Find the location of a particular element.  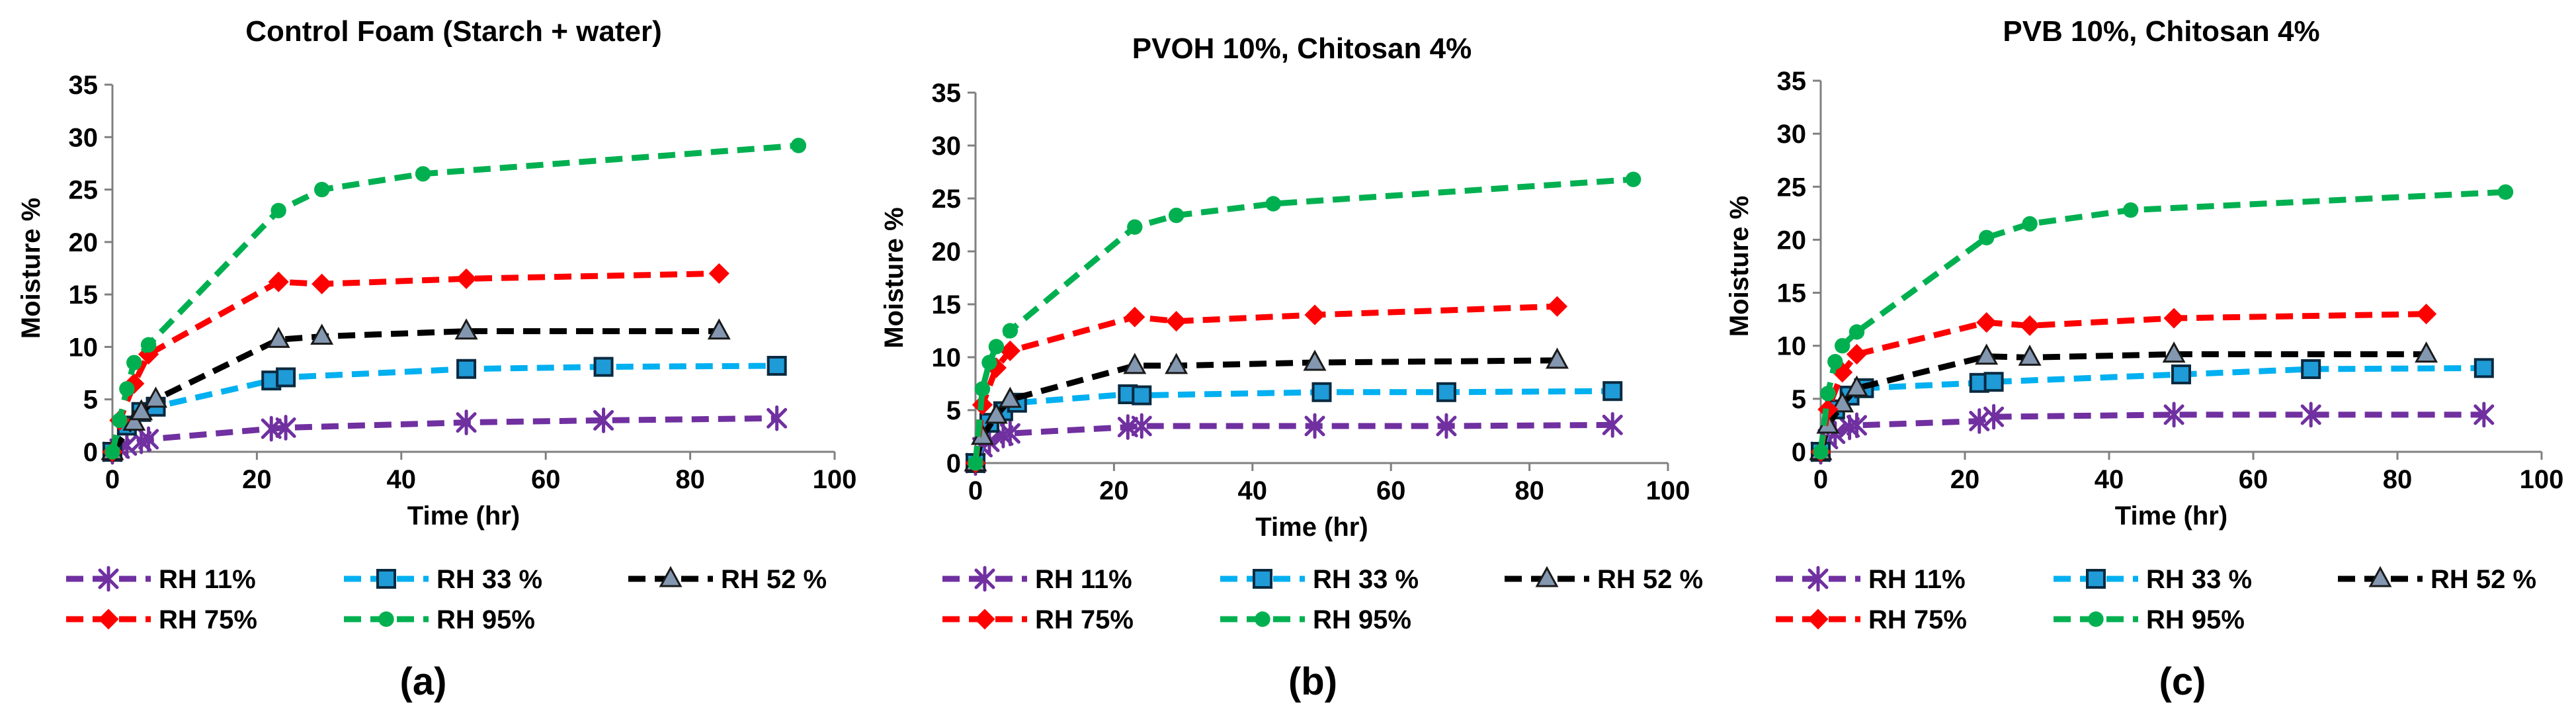

y-tick-label: 5 is located at coordinates (1799, 400).